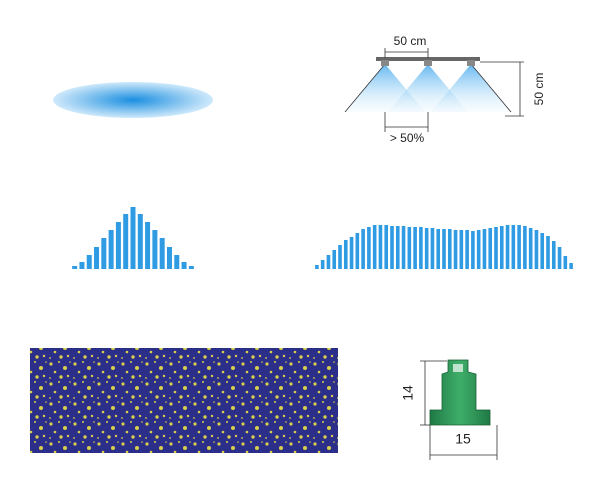 The image size is (600, 487). What do you see at coordinates (539, 89) in the screenshot?
I see `height-label: 50 cm` at bounding box center [539, 89].